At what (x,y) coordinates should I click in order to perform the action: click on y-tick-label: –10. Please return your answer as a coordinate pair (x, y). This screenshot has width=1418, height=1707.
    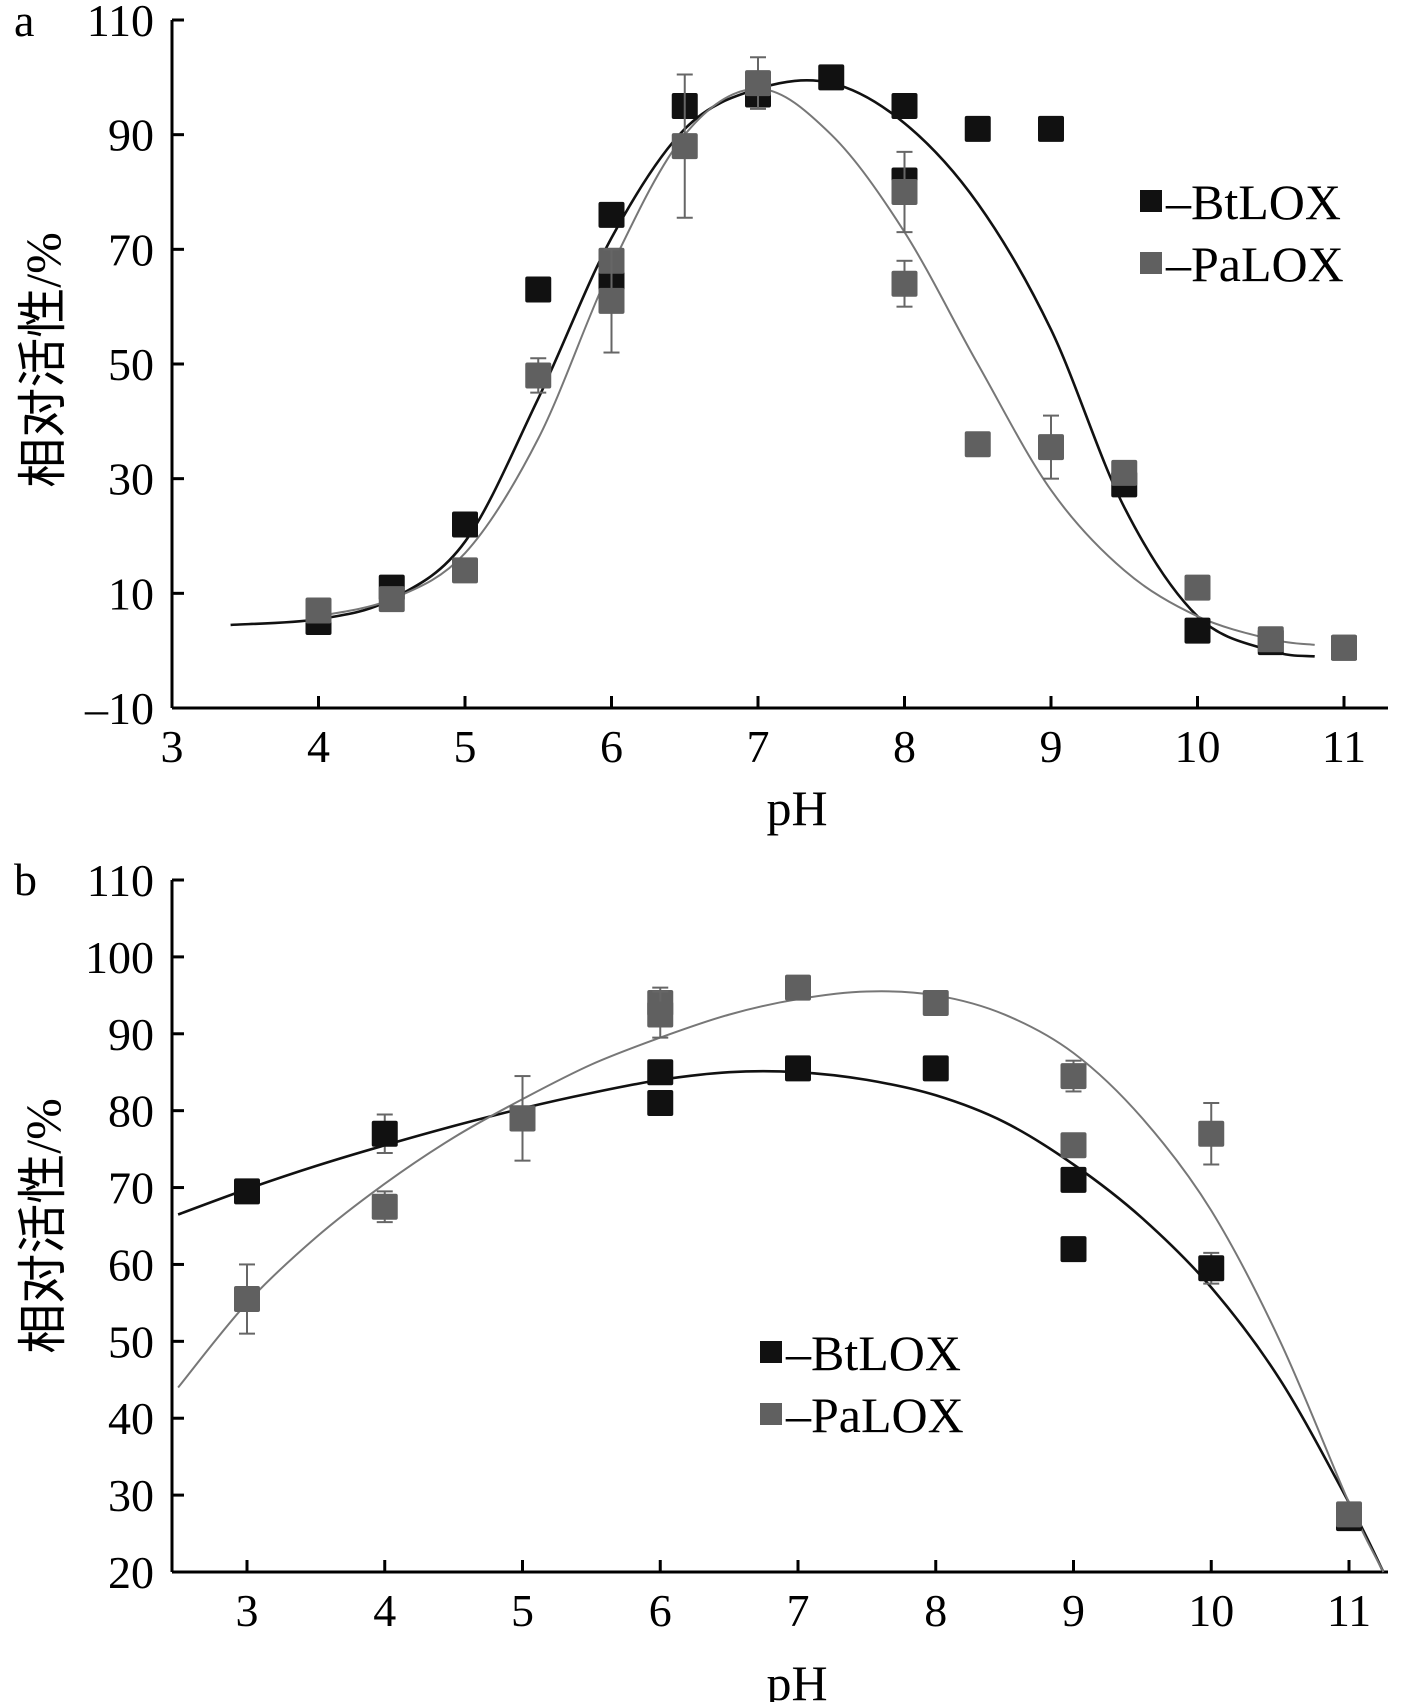
    Looking at the image, I should click on (119, 708).